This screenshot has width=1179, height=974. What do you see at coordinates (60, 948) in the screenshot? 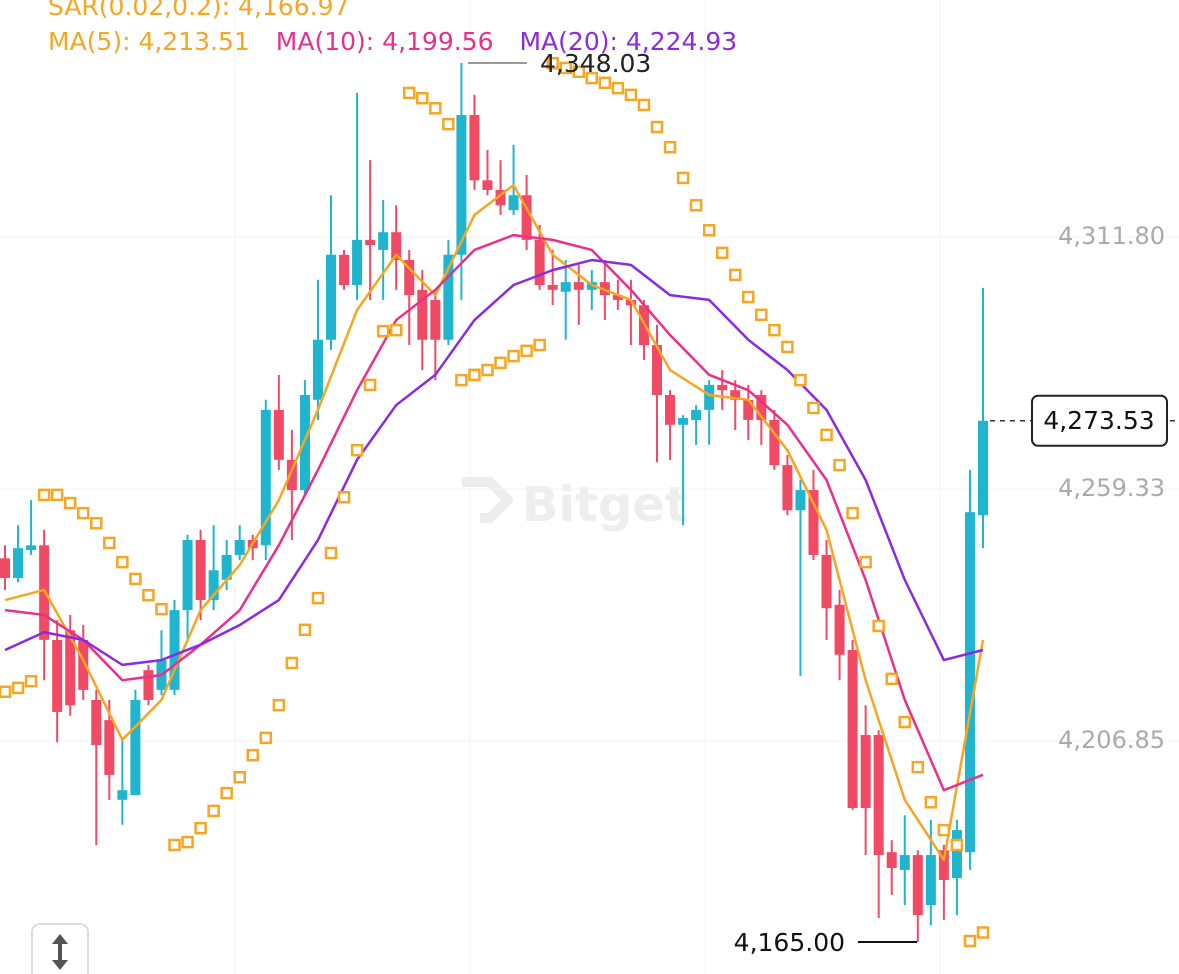
I see `scroll-button` at bounding box center [60, 948].